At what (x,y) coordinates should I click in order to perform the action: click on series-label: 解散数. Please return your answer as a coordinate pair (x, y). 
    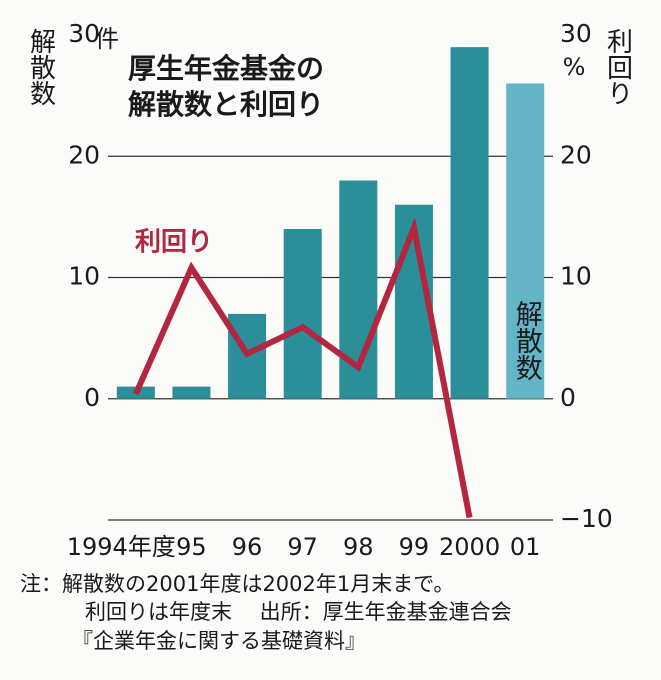
    Looking at the image, I should click on (527, 340).